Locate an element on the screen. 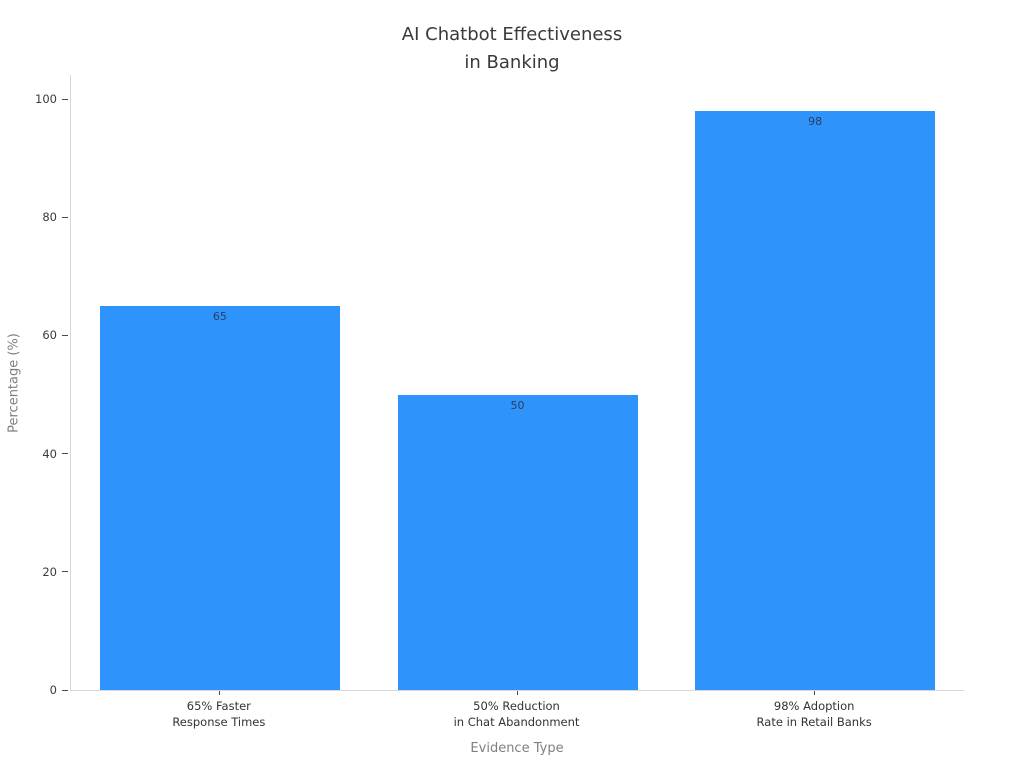  bar-value-label: 65 is located at coordinates (219, 316).